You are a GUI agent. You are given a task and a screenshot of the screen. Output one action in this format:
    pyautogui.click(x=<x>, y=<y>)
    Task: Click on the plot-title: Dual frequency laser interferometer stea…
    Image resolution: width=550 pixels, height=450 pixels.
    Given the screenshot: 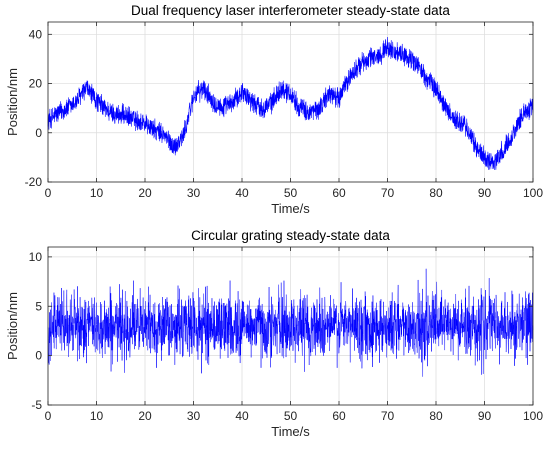 What is the action you would take?
    pyautogui.click(x=290, y=10)
    